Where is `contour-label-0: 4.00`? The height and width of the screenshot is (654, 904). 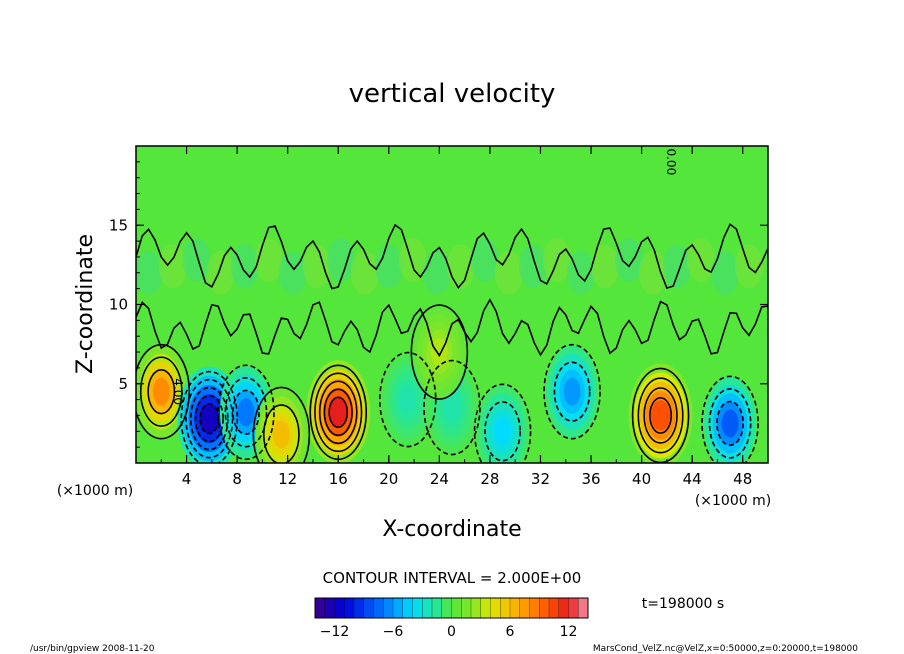
contour-label-0: 4.00 is located at coordinates (178, 391).